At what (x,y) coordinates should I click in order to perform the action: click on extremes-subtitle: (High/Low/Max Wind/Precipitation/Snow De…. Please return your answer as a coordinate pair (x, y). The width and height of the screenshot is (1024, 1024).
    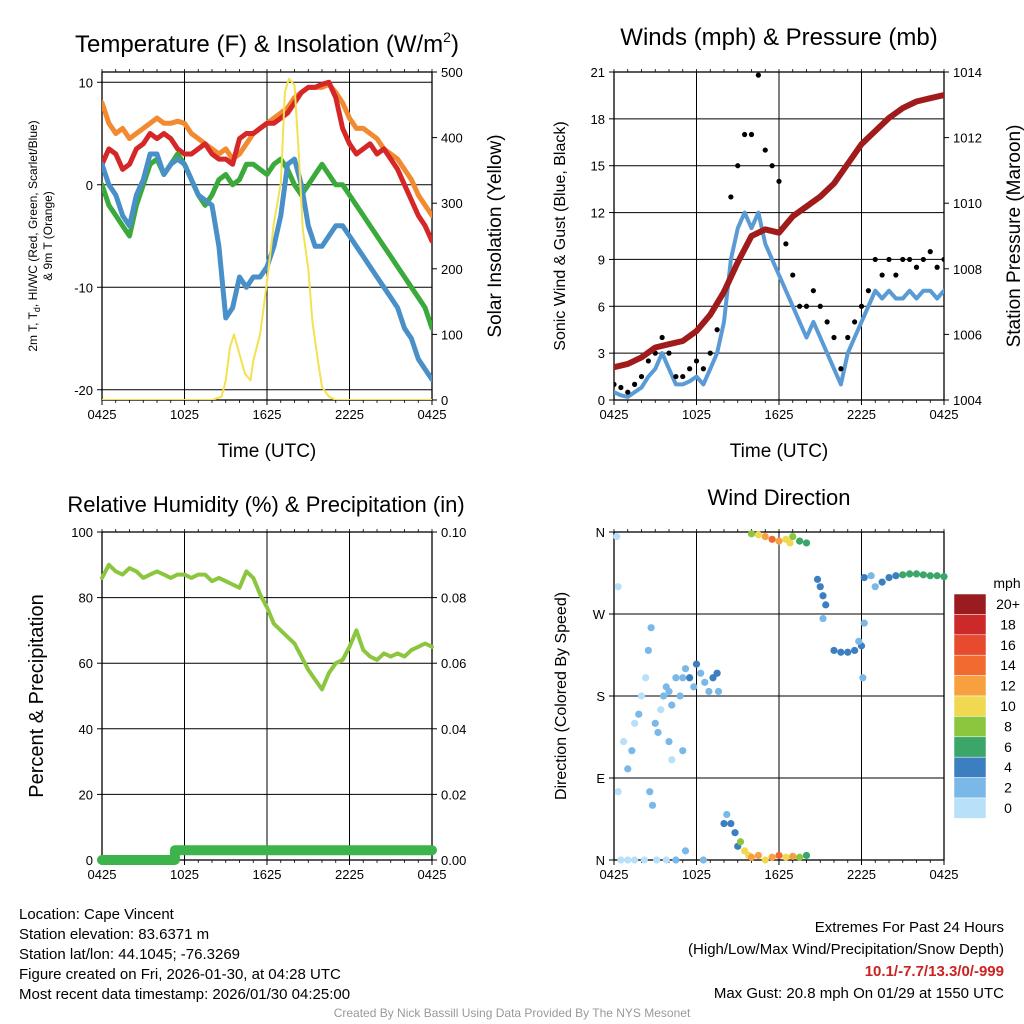
    Looking at the image, I should click on (846, 949).